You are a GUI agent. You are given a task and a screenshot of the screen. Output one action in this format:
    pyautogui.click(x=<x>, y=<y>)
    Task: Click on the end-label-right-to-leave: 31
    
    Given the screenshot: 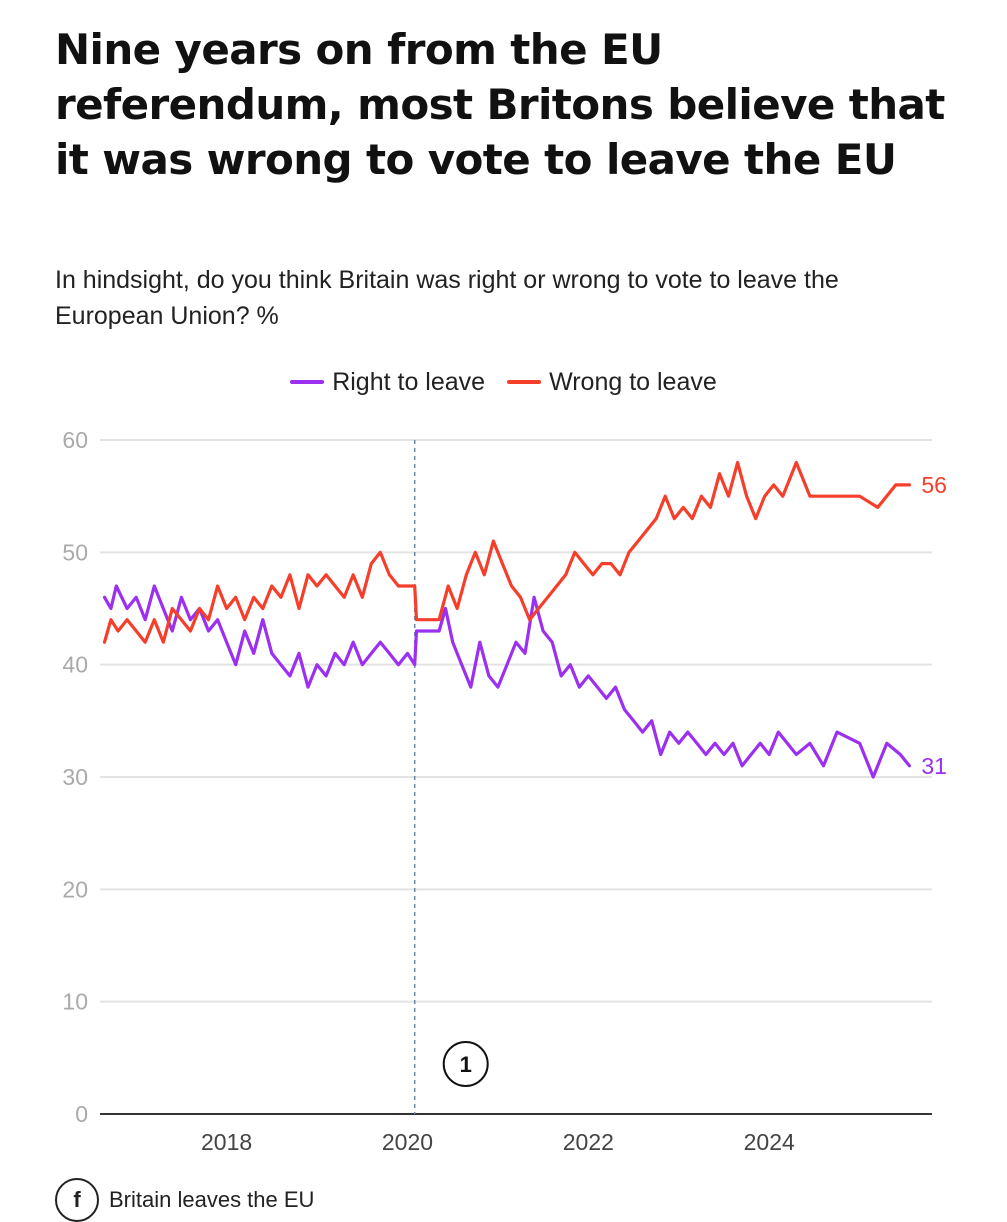 What is the action you would take?
    pyautogui.click(x=934, y=766)
    